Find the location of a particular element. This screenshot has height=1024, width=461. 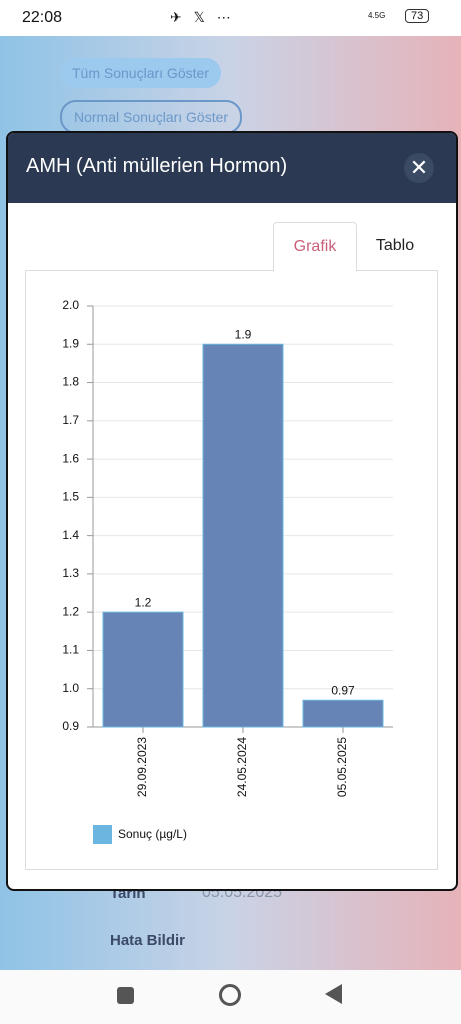

y-tick-label: 1.0 is located at coordinates (70, 688).